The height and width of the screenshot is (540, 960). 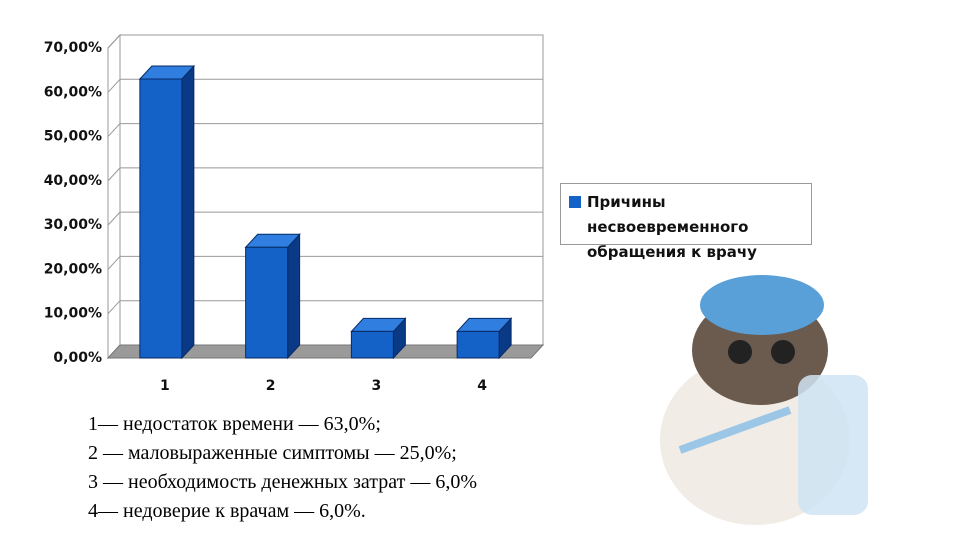 What do you see at coordinates (271, 386) in the screenshot?
I see `x-tick-label: 2` at bounding box center [271, 386].